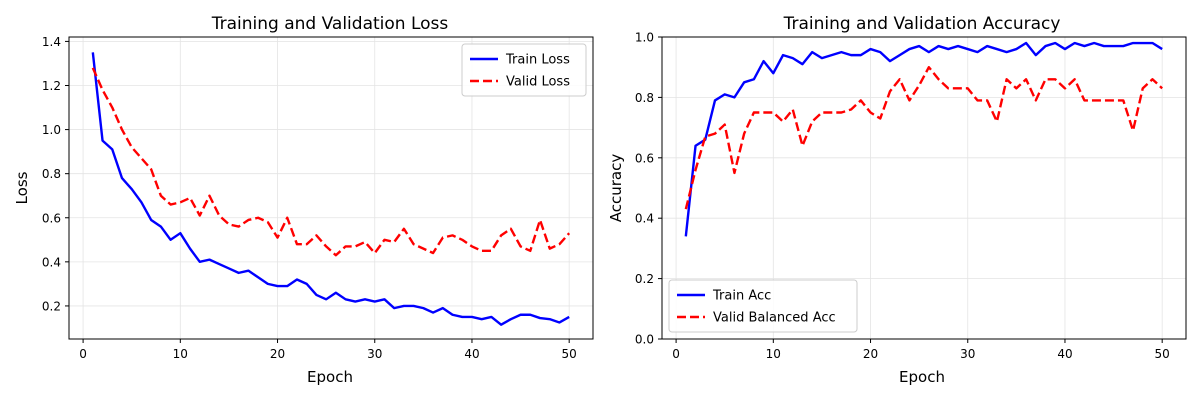  What do you see at coordinates (51, 174) in the screenshot?
I see `loss-y-tick-label: 0.8` at bounding box center [51, 174].